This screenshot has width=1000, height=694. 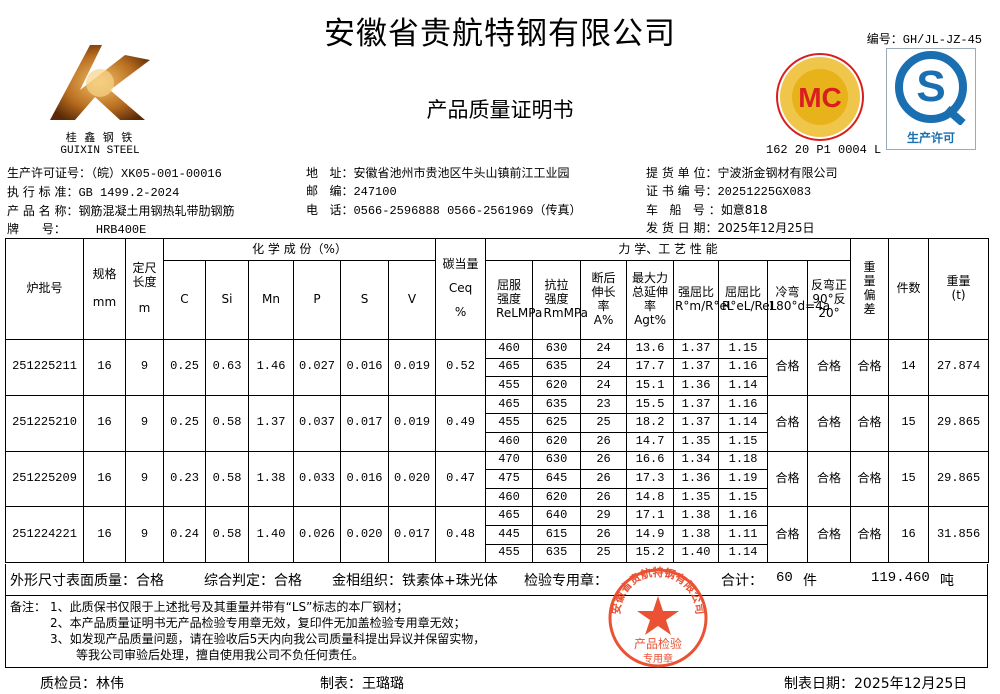 What do you see at coordinates (364, 535) in the screenshot?
I see `cell-s: 0.020` at bounding box center [364, 535].